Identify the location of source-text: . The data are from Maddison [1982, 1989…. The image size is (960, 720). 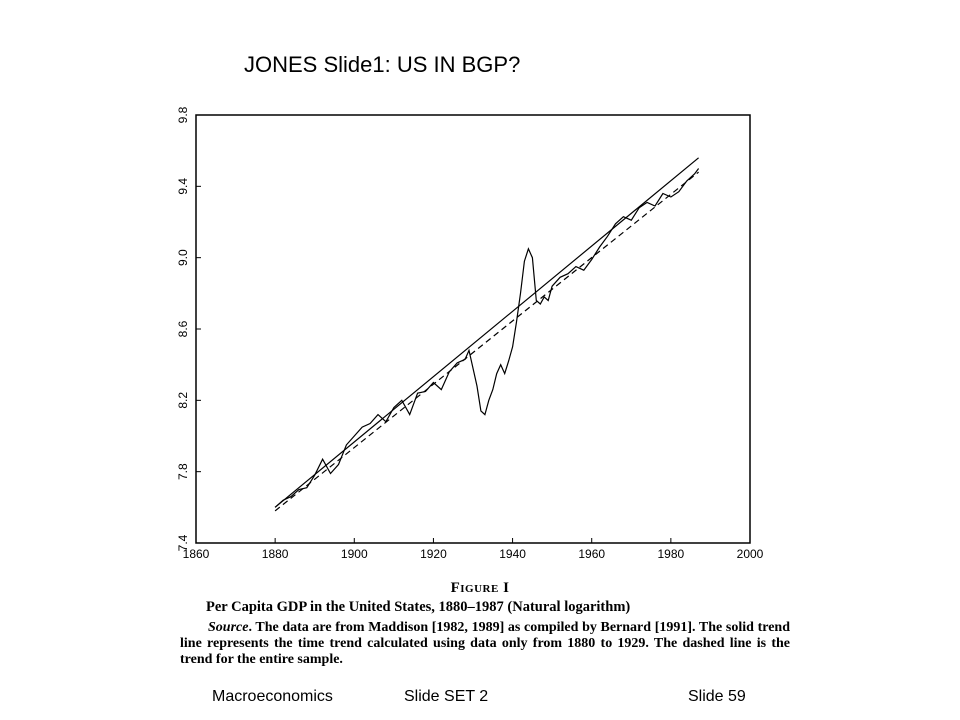
(485, 643).